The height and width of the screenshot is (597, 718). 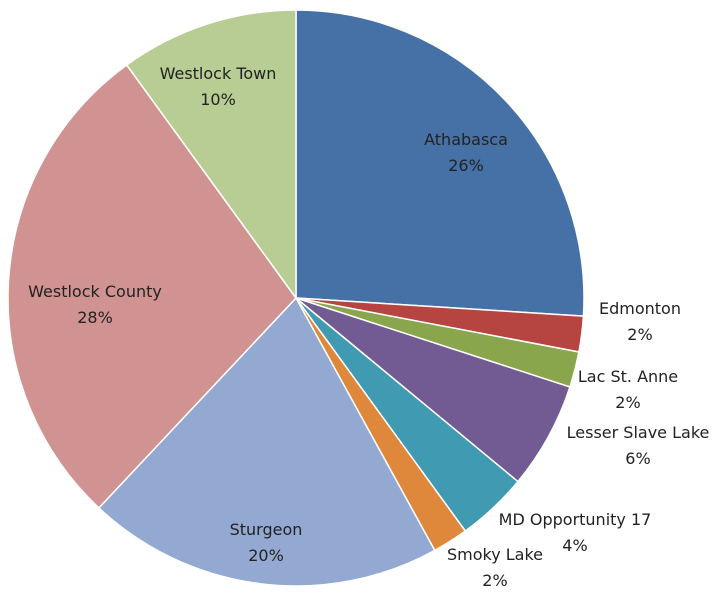 What do you see at coordinates (638, 445) in the screenshot?
I see `slice-label: Lesser Slave Lake 6%` at bounding box center [638, 445].